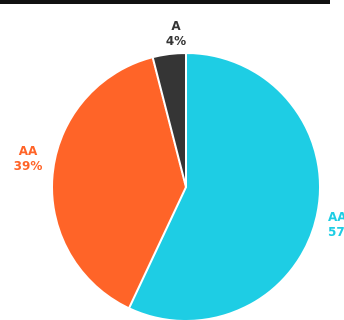 The width and height of the screenshot is (344, 320). I want to click on slice-label-1: AA, so click(336, 217).